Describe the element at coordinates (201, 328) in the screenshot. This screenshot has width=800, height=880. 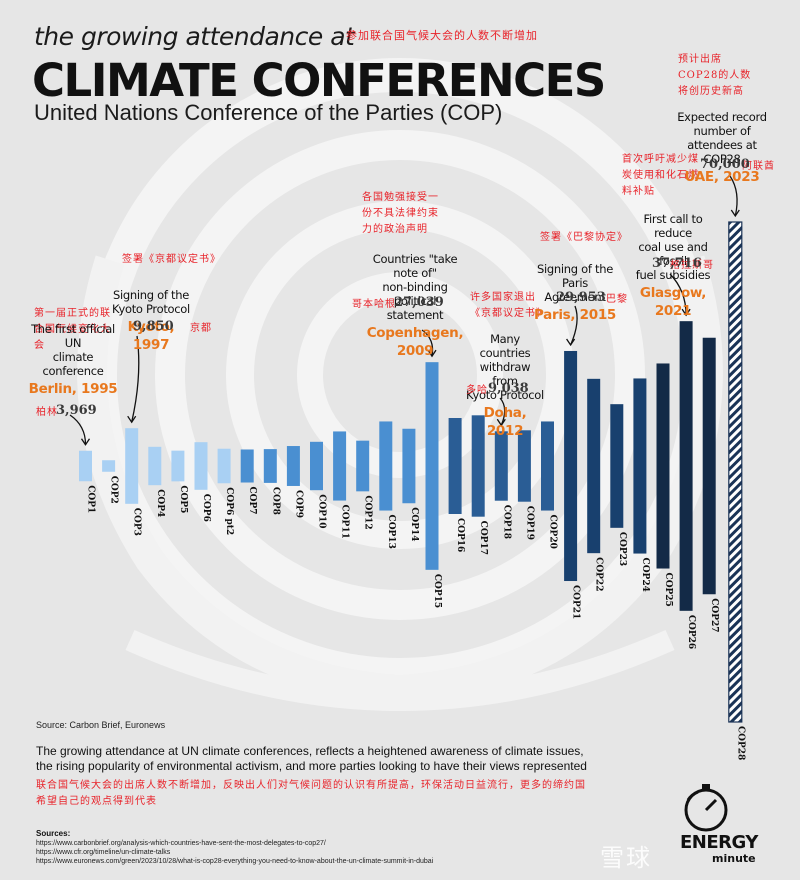
I see `annotation-city-chinese: 京都` at that location.